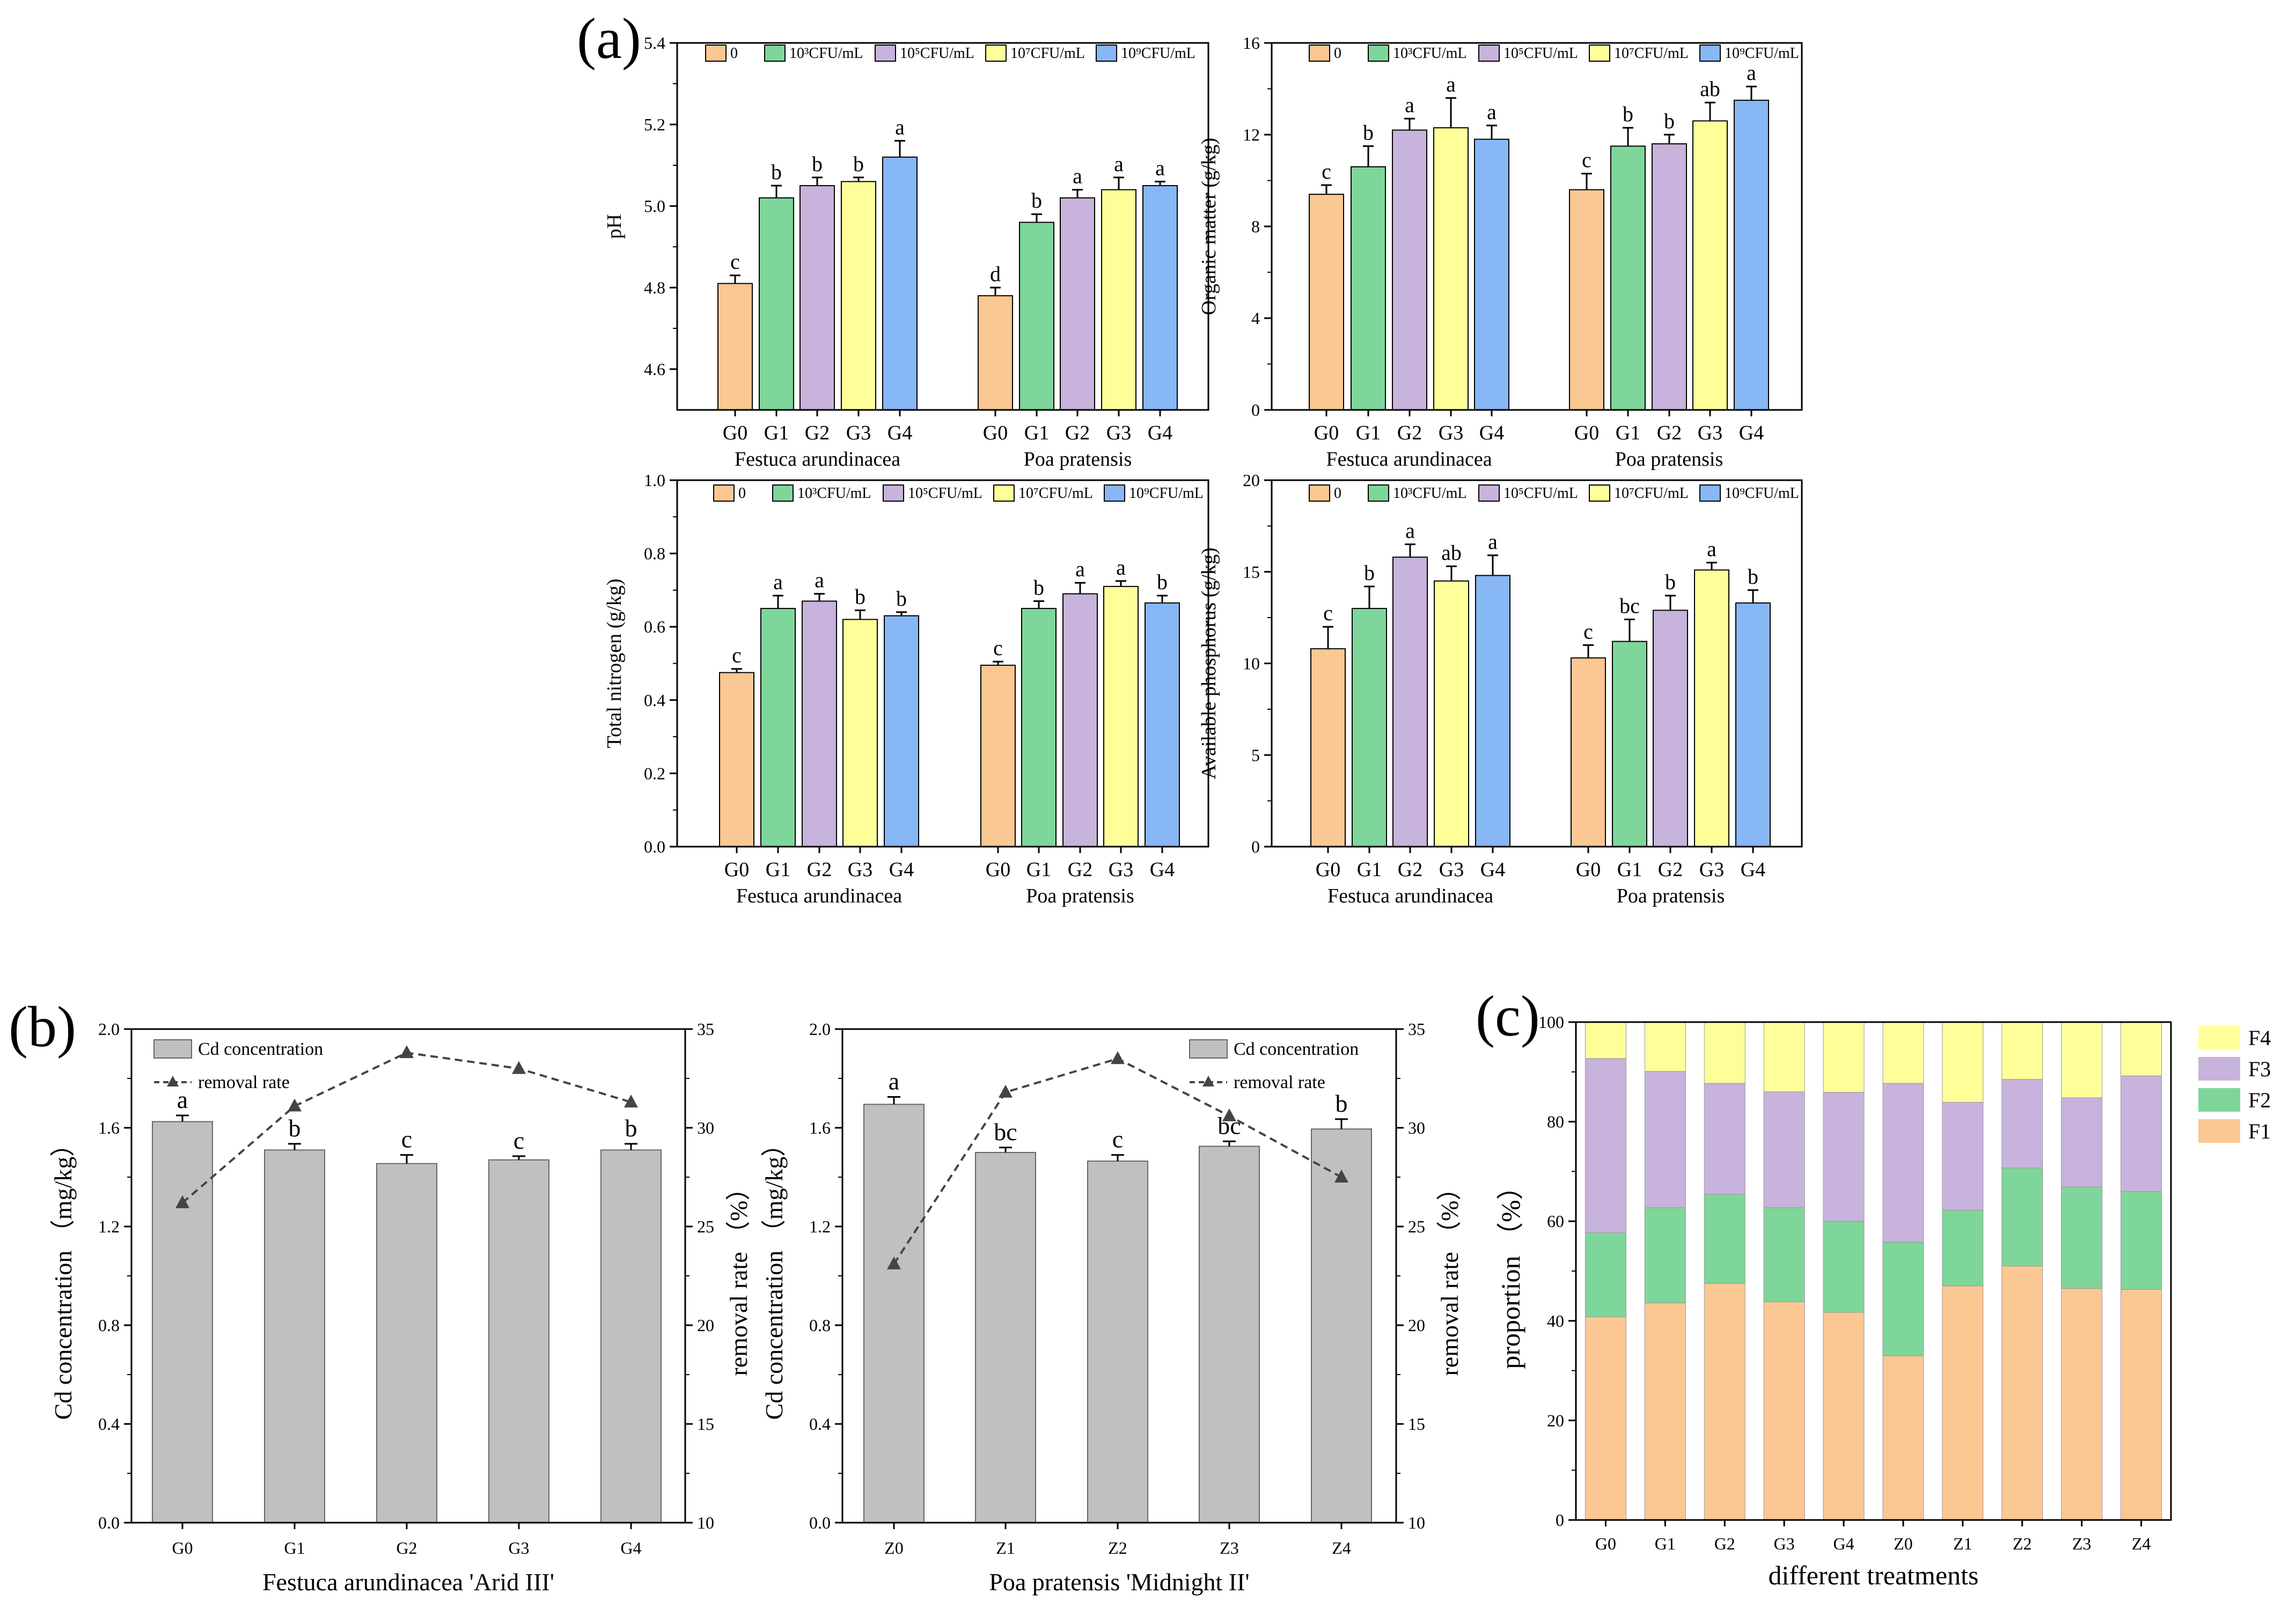  What do you see at coordinates (1665, 1411) in the screenshot?
I see `segment-F1-G1` at bounding box center [1665, 1411].